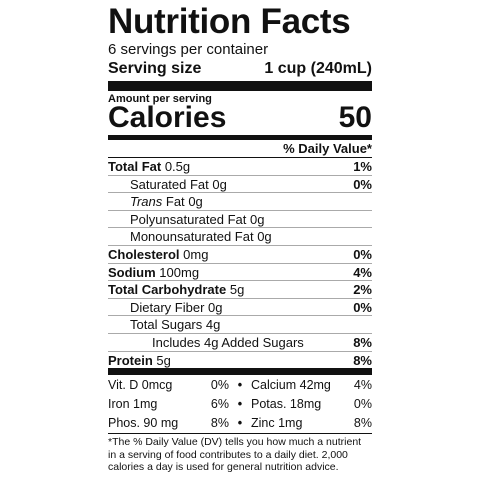 The image size is (480, 480). Describe the element at coordinates (327, 148) in the screenshot. I see `dv-header: % Daily Value*` at that location.